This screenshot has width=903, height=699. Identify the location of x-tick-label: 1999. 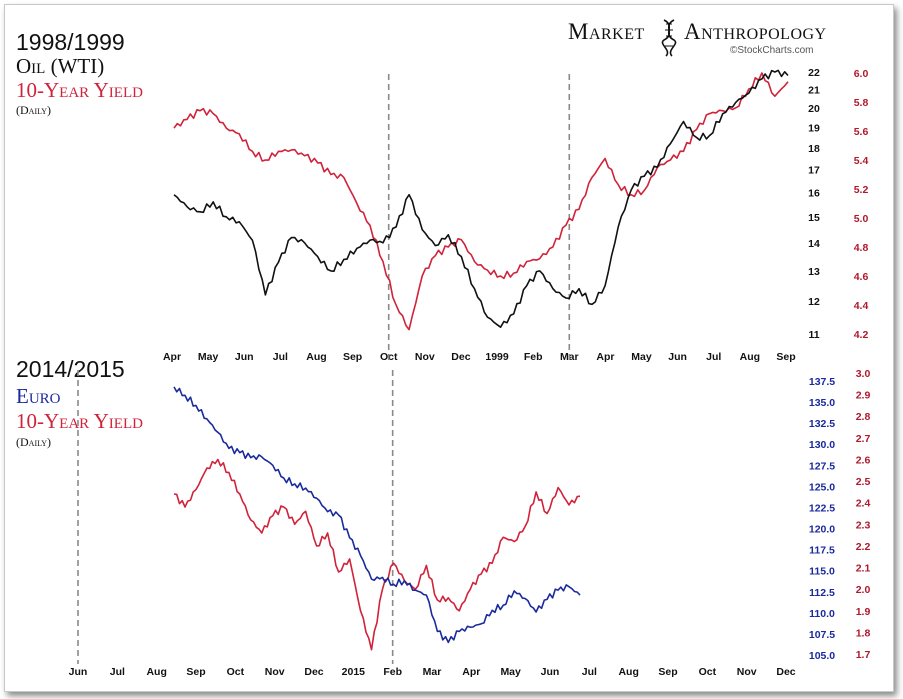
(497, 357).